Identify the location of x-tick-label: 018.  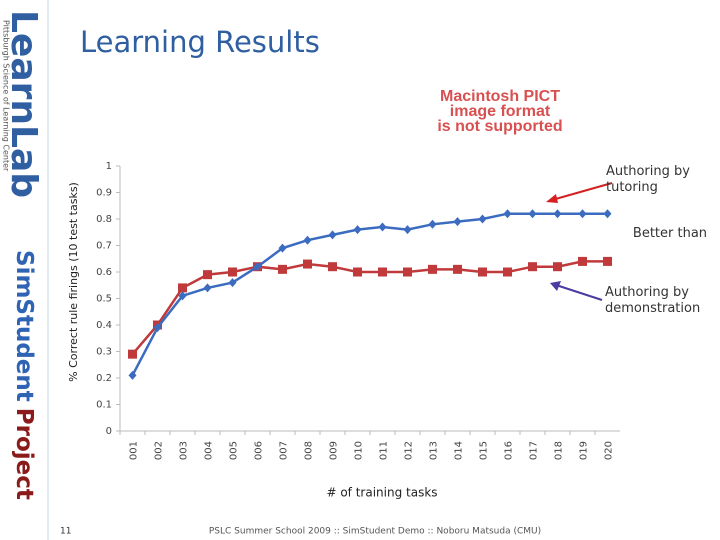
(559, 450).